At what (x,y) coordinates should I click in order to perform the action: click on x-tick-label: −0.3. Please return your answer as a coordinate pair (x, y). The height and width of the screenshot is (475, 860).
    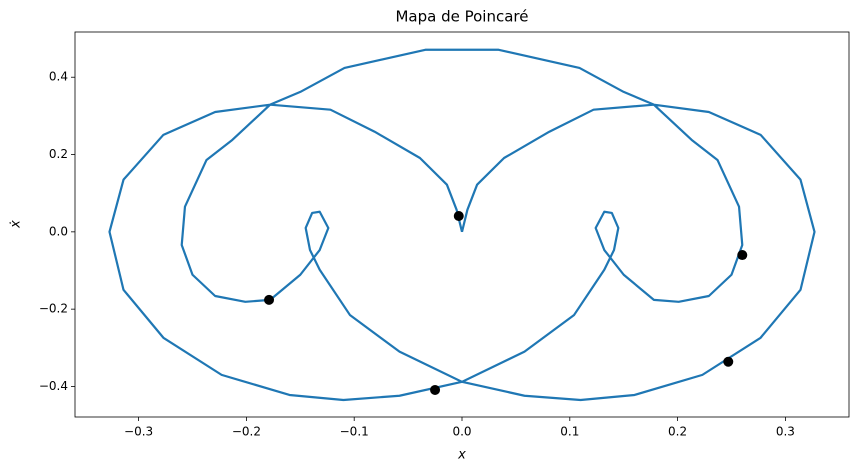
    Looking at the image, I should click on (138, 432).